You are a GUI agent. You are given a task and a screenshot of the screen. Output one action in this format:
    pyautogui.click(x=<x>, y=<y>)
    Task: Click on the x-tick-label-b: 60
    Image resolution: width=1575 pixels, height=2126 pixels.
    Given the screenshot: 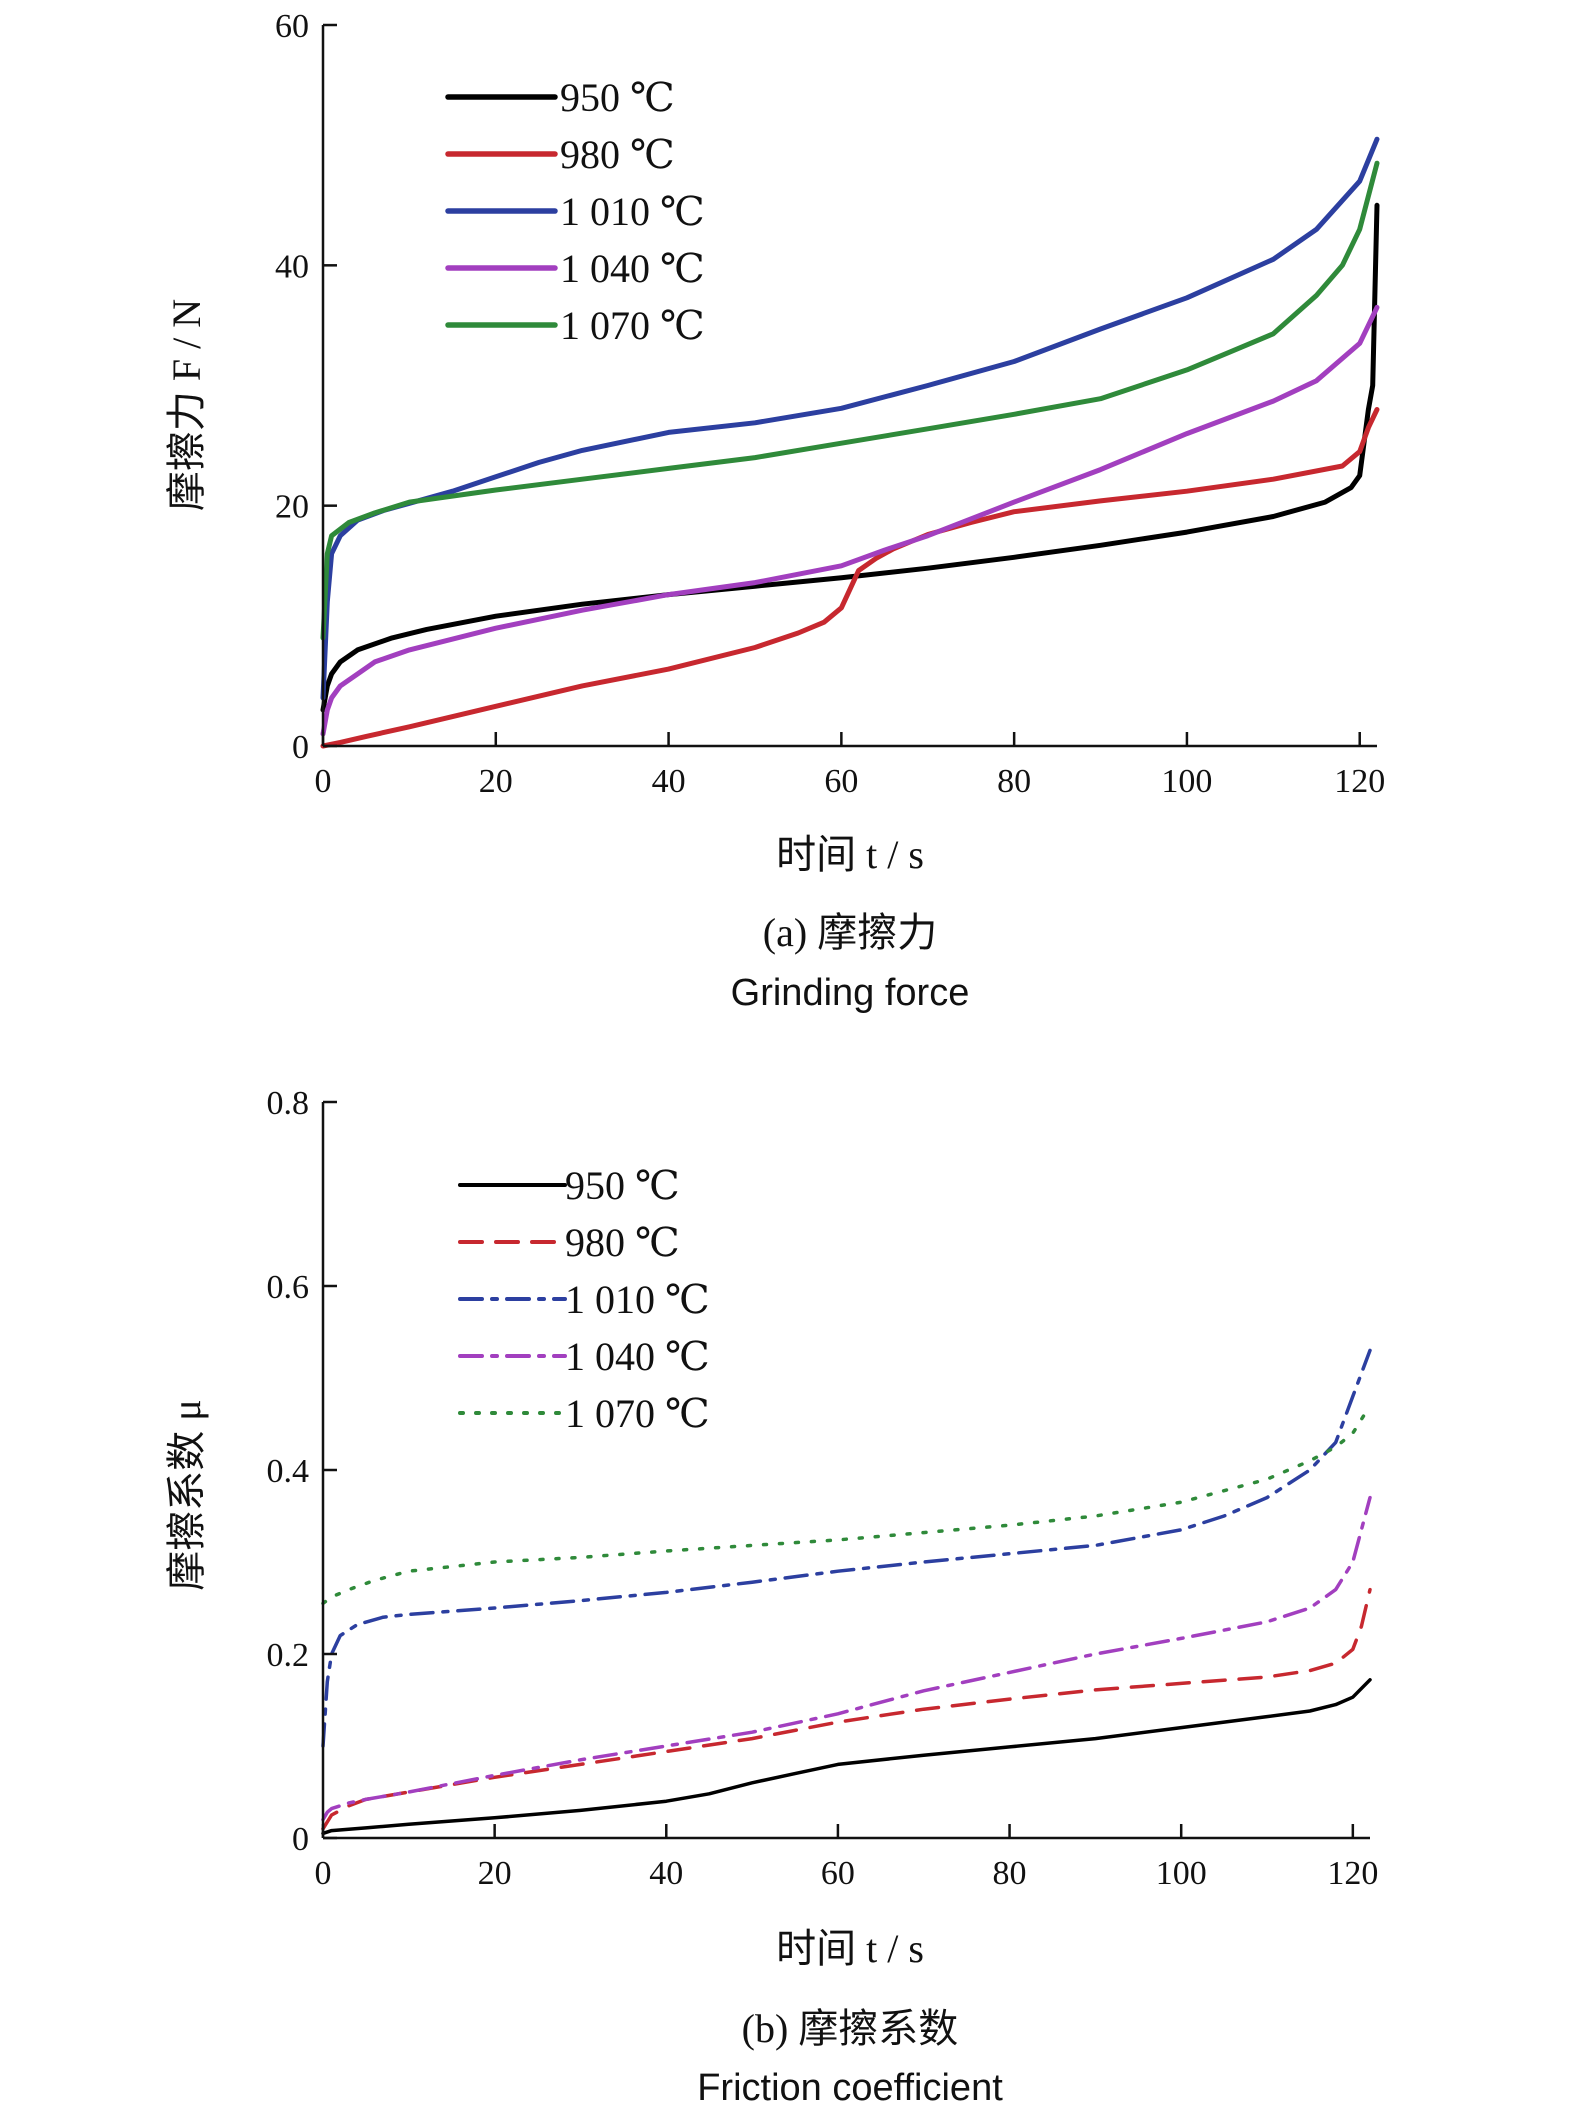 What is the action you would take?
    pyautogui.click(x=838, y=1873)
    